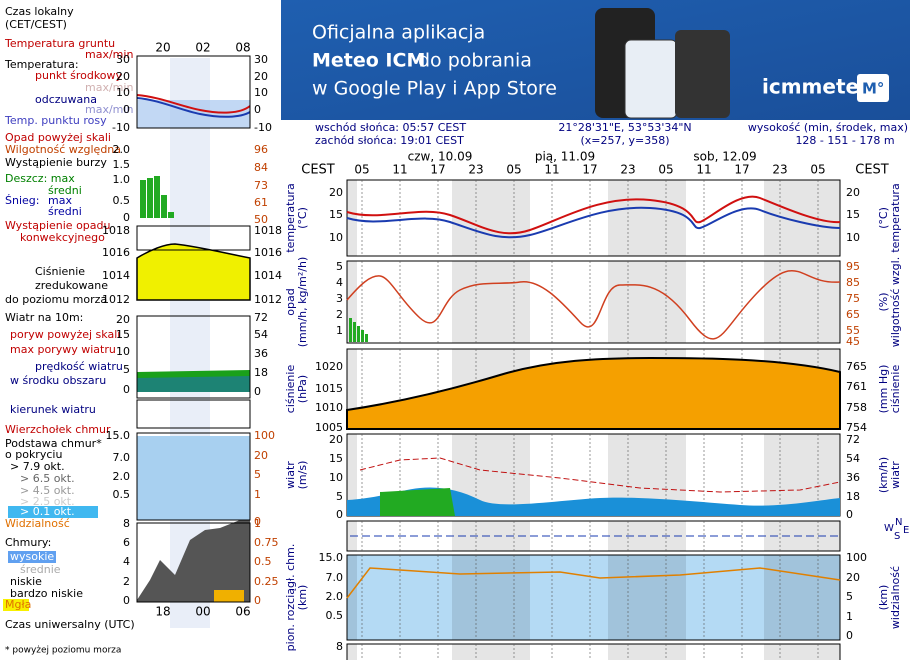 This screenshot has height=664, width=910. What do you see at coordinates (883, 475) in the screenshot?
I see `axis-label: (km/h)` at bounding box center [883, 475].